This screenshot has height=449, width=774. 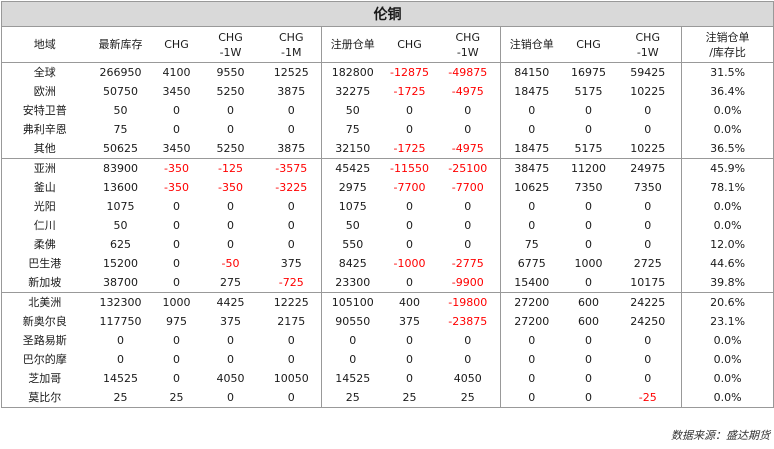 I want to click on region-name: 新加坡, so click(x=44, y=283).